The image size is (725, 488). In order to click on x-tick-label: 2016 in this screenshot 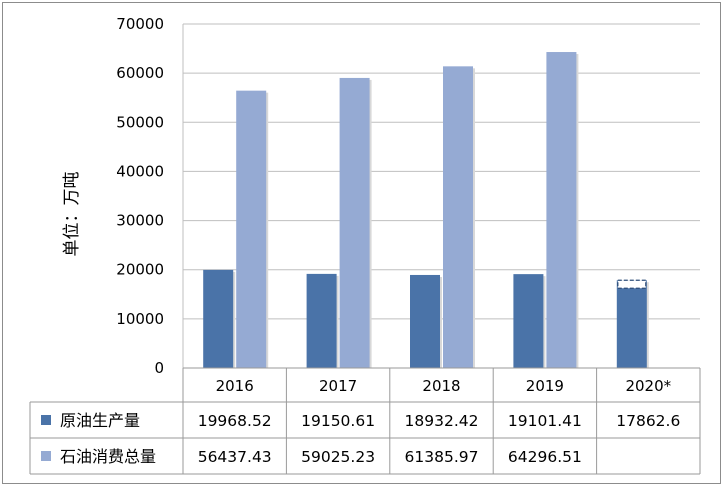, I will do `click(235, 386)`.